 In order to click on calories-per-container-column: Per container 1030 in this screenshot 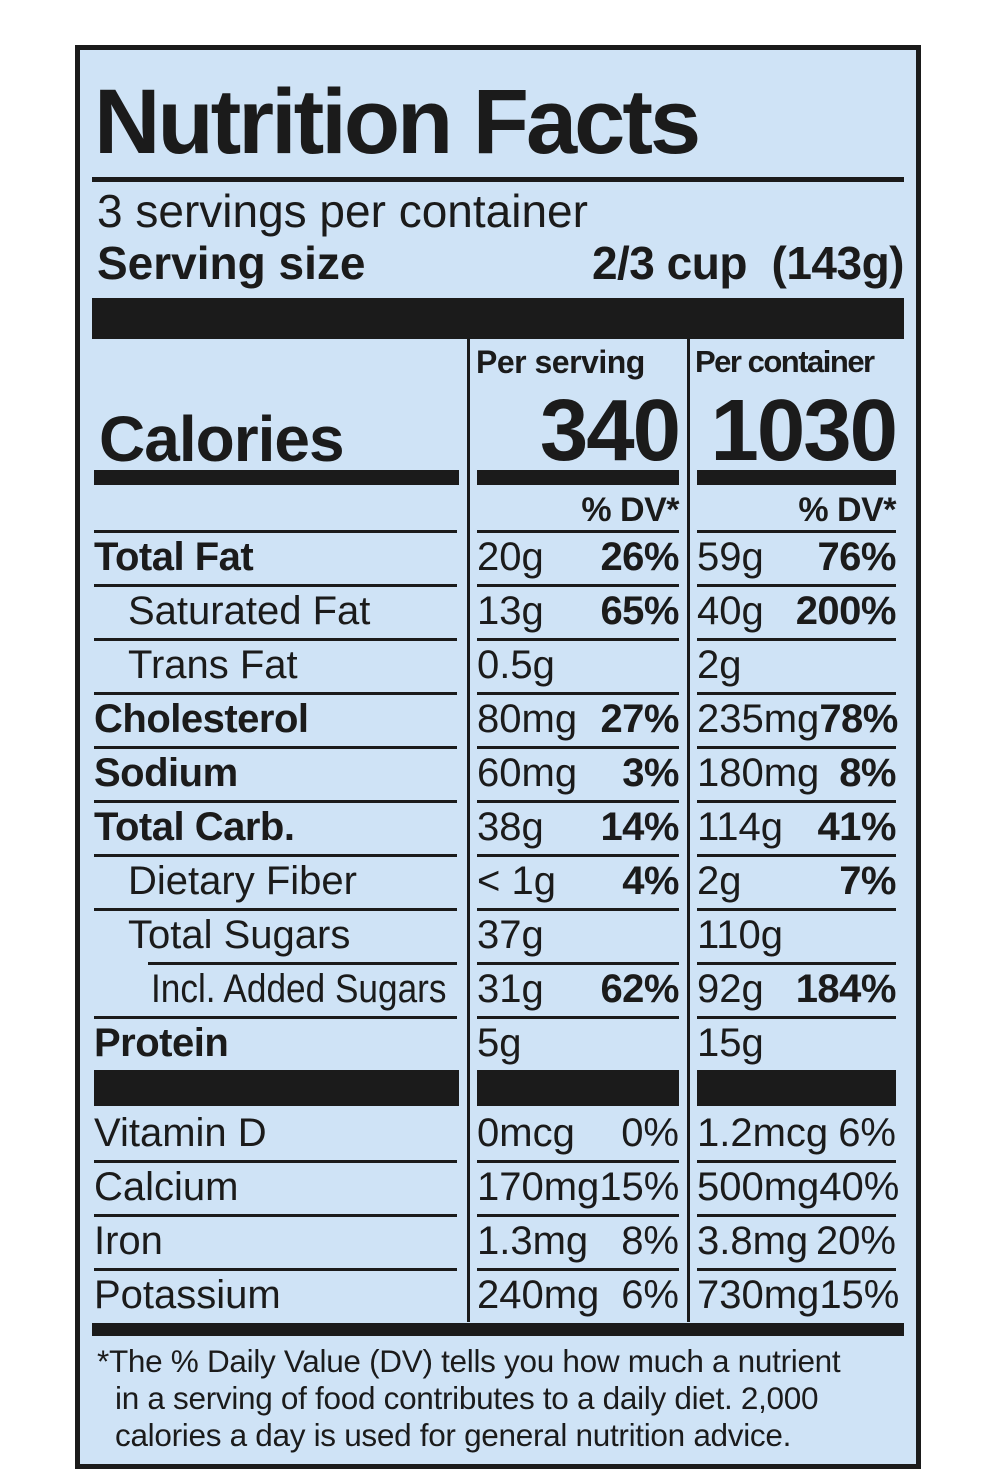, I will do `click(795, 409)`.